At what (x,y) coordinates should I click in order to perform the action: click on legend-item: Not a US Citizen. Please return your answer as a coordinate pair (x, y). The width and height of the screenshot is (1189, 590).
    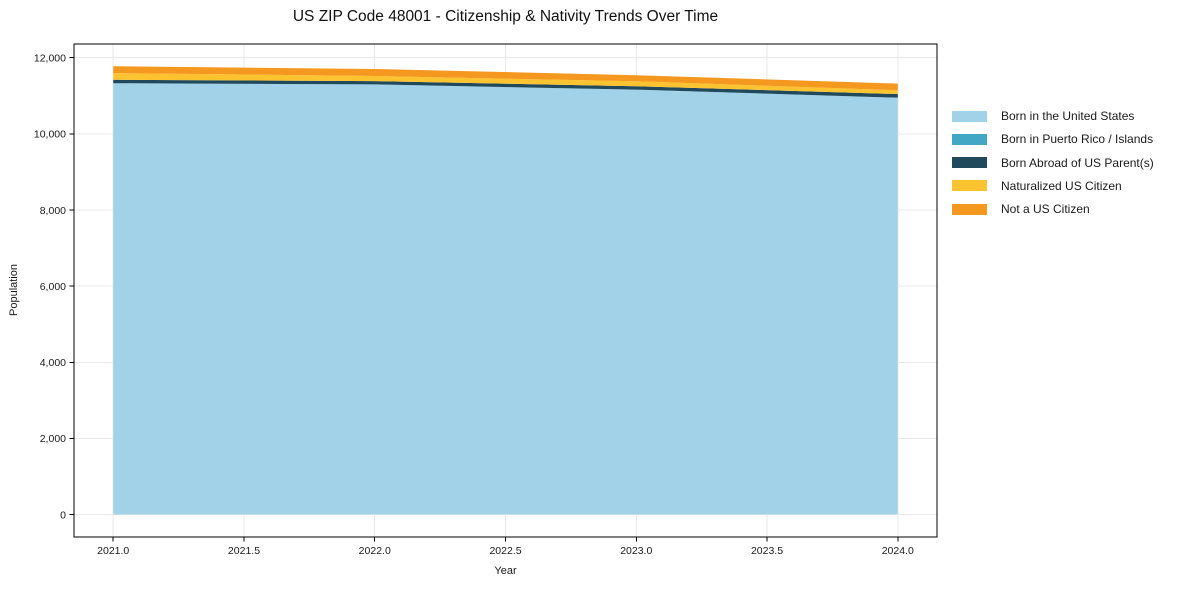
    Looking at the image, I should click on (1053, 209).